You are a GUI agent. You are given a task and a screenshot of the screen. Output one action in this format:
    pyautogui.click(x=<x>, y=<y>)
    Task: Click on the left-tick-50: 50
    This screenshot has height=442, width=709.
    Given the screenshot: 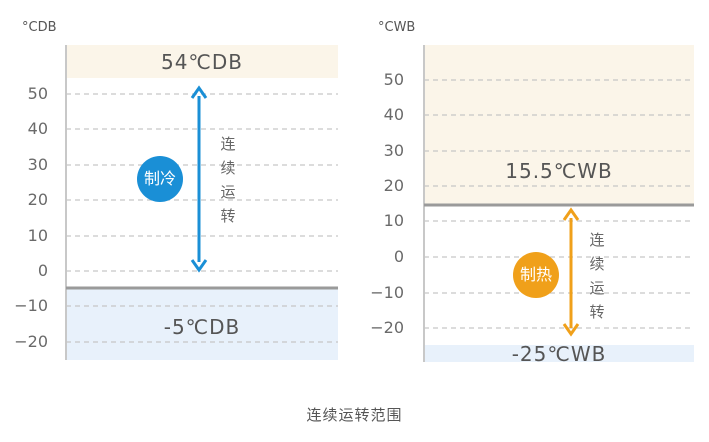 What is the action you would take?
    pyautogui.click(x=37, y=93)
    